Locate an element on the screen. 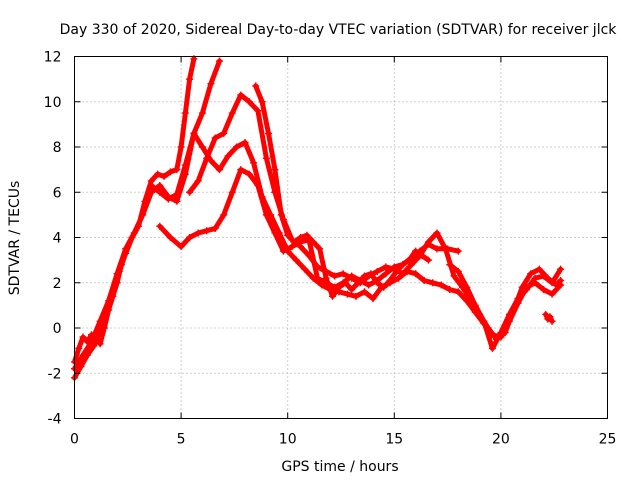 This screenshot has height=480, width=640. y-tick-label: 6 is located at coordinates (57, 193).